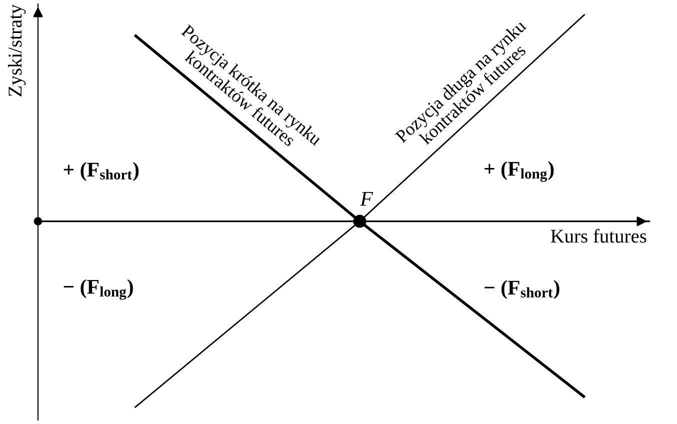 The width and height of the screenshot is (677, 424). I want to click on annotation: − (F$_{long}$), so click(98, 289).